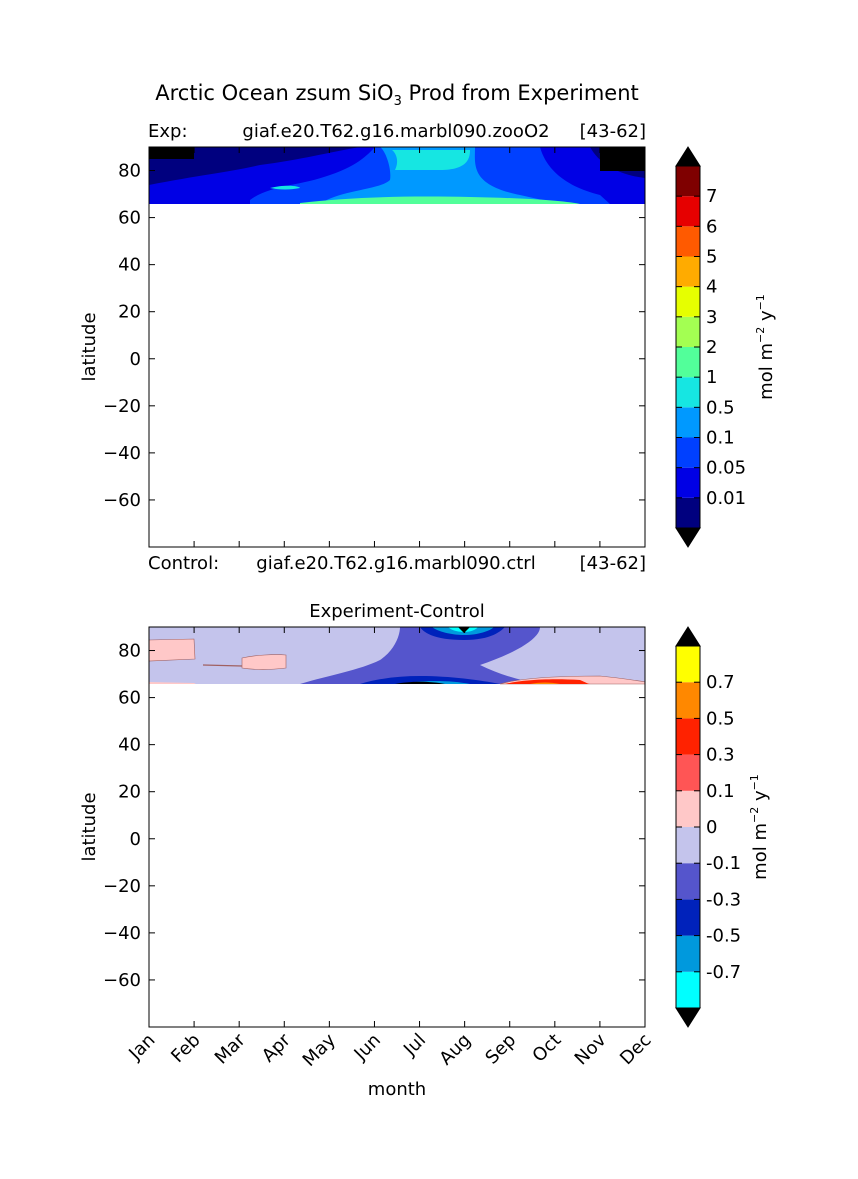  What do you see at coordinates (766, 371) in the screenshot?
I see `experiment-unit-base: mol m` at bounding box center [766, 371].